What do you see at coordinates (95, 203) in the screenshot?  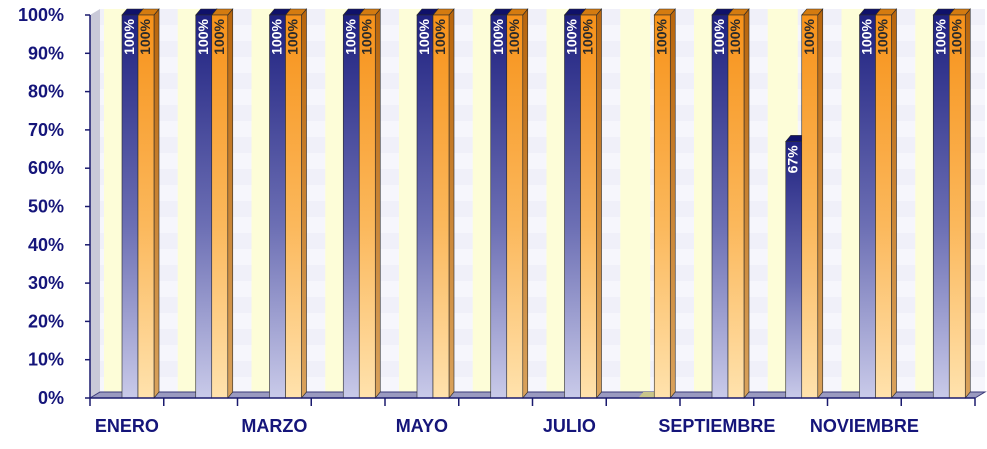 I see `side-wall` at bounding box center [95, 203].